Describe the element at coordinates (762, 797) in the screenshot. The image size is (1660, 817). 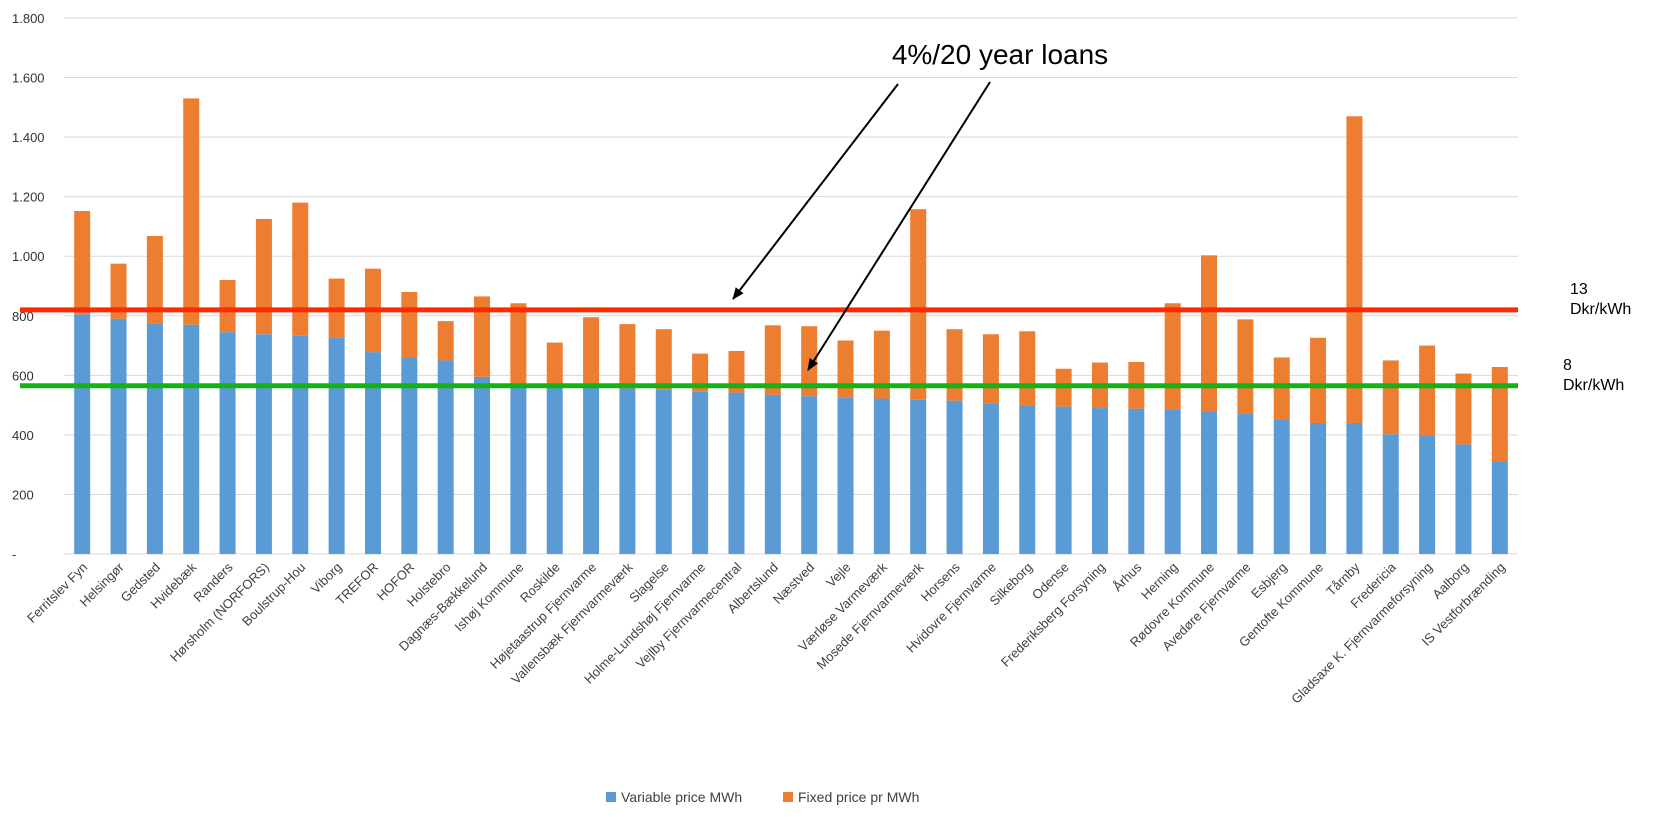
I see `legend: Variable price MWh Fixed price pr MWh` at that location.